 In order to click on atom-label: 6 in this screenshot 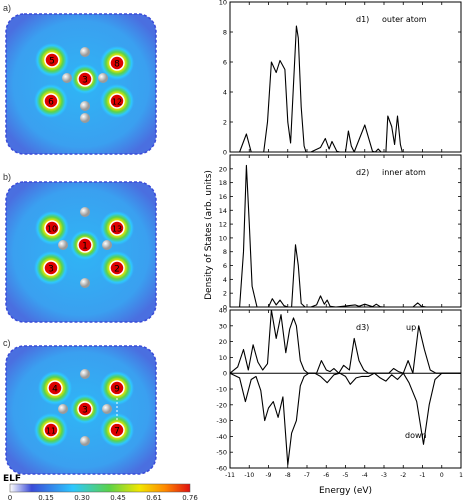, I will do `click(51, 103)`.